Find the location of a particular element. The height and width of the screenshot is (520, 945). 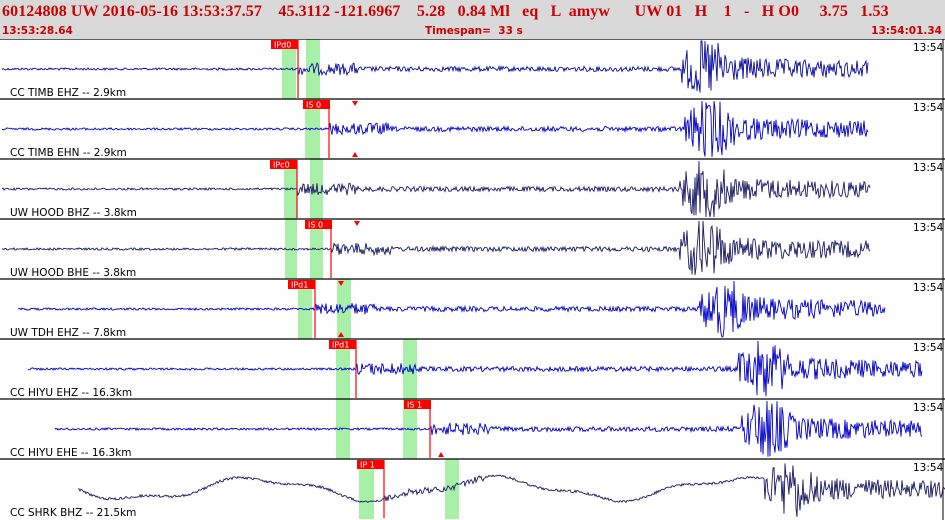

trace-channel-label: CC TIMB EHZ -- 2.9km is located at coordinates (68, 93).